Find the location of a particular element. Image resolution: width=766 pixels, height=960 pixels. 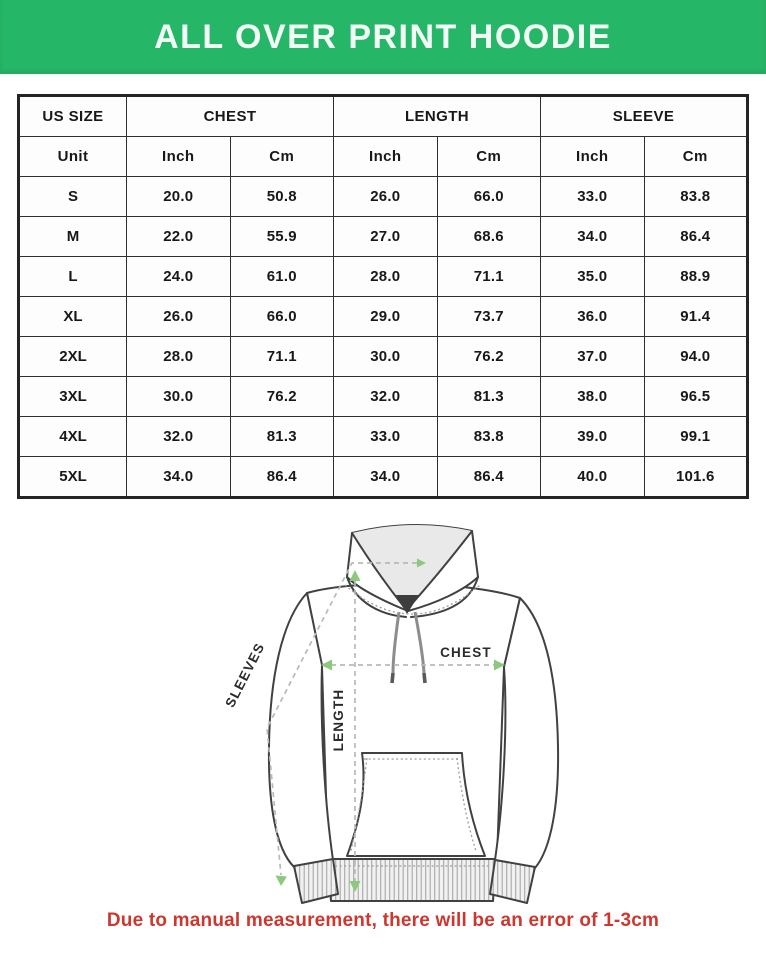

row-size-label: 3XL is located at coordinates (72, 396).